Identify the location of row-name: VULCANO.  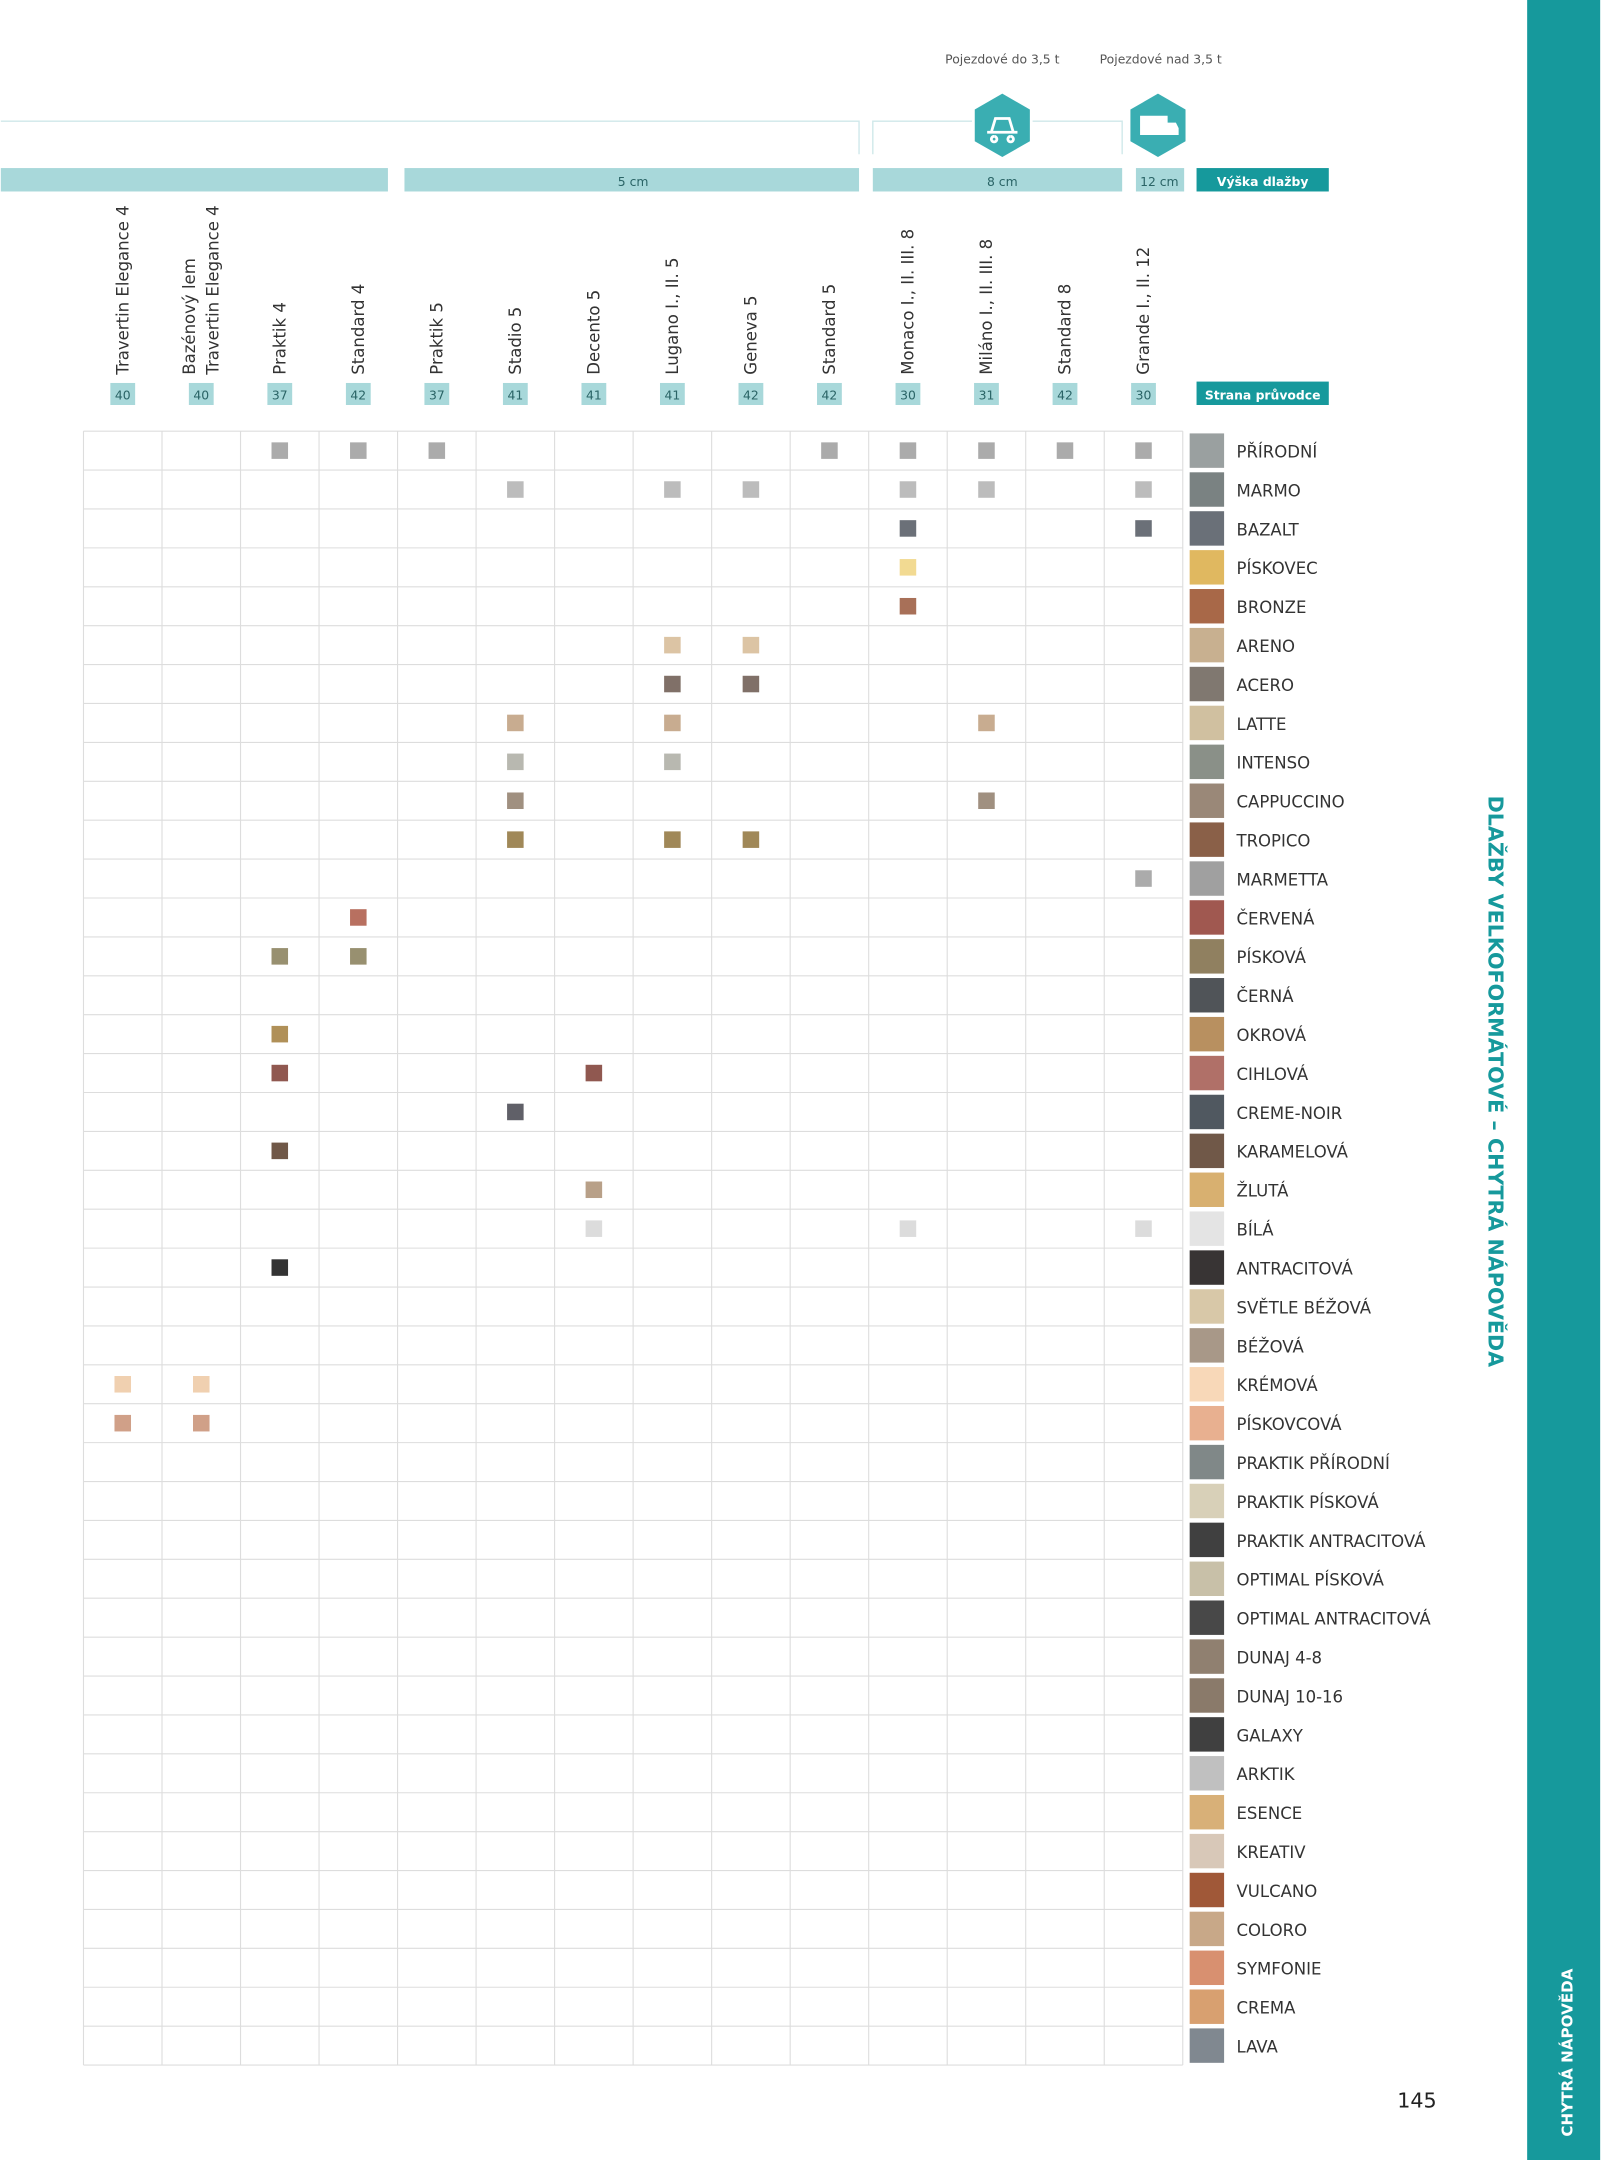
(1276, 1891).